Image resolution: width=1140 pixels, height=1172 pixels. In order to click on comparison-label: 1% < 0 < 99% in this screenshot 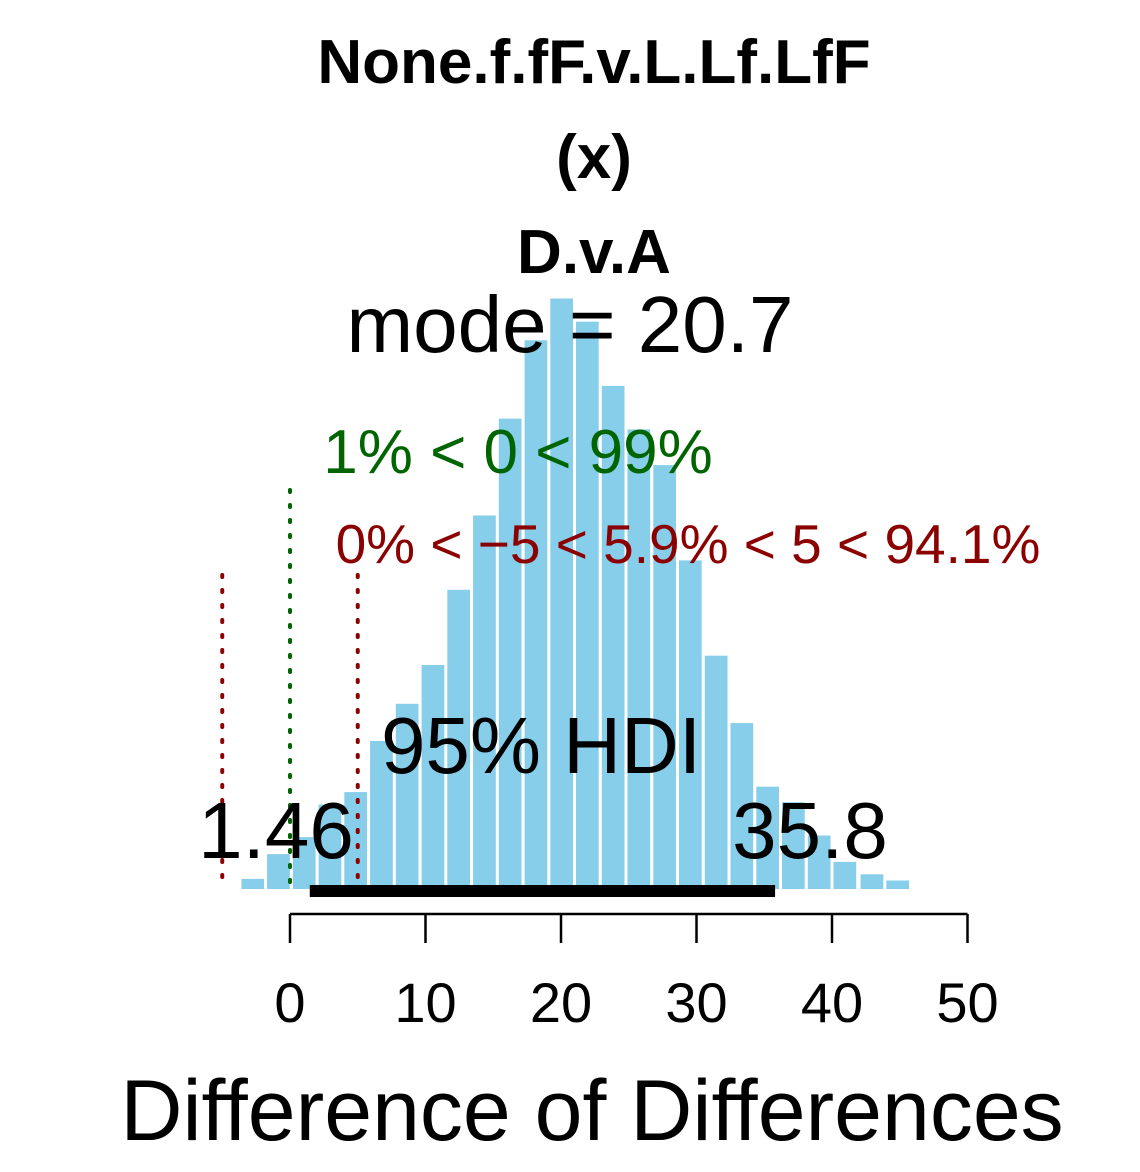, I will do `click(518, 452)`.